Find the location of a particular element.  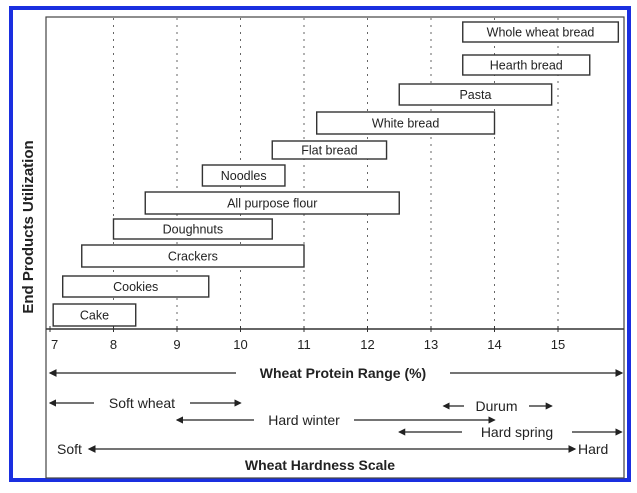

x-axis-label: Wheat Protein Range (%) is located at coordinates (343, 373).